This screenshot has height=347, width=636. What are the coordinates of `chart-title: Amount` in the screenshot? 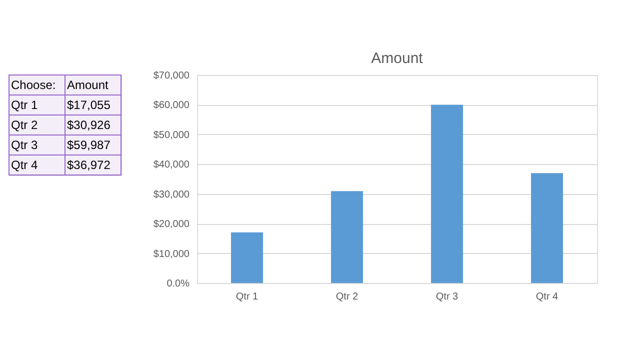 It's located at (397, 58).